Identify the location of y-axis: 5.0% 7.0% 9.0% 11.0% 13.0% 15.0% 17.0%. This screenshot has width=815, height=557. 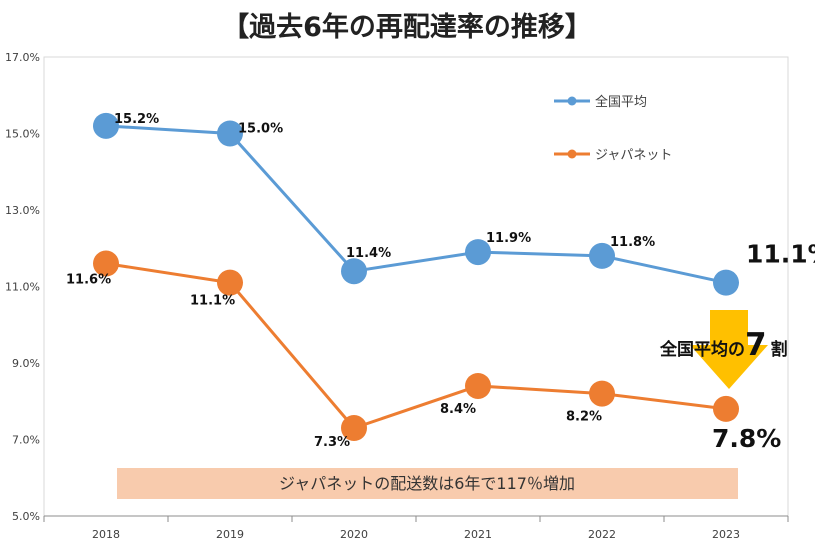
(22, 287).